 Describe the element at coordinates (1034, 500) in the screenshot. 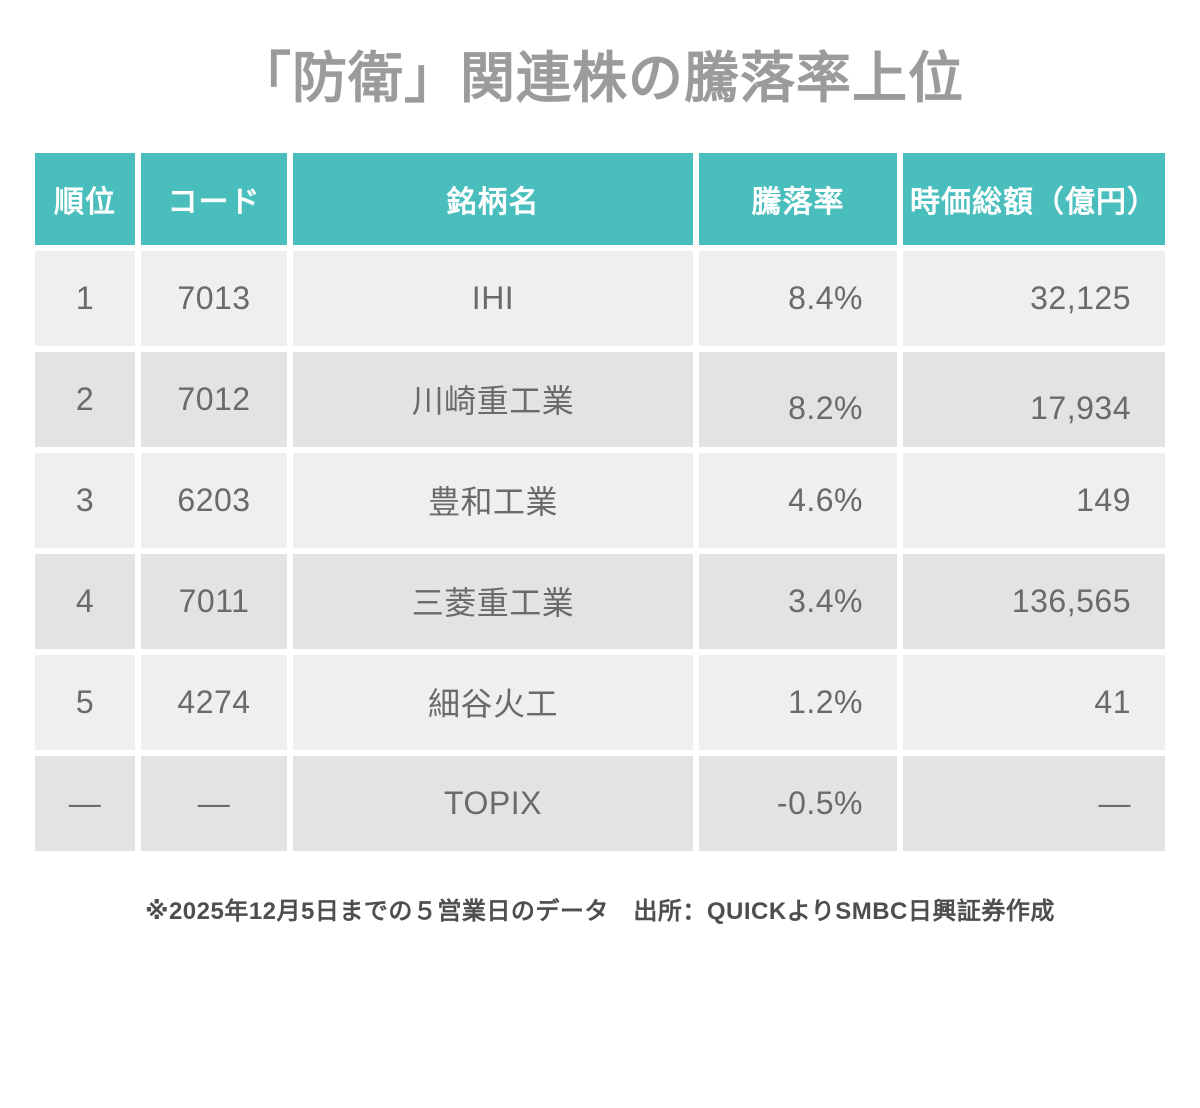

I see `cell-marketcap: 149` at that location.